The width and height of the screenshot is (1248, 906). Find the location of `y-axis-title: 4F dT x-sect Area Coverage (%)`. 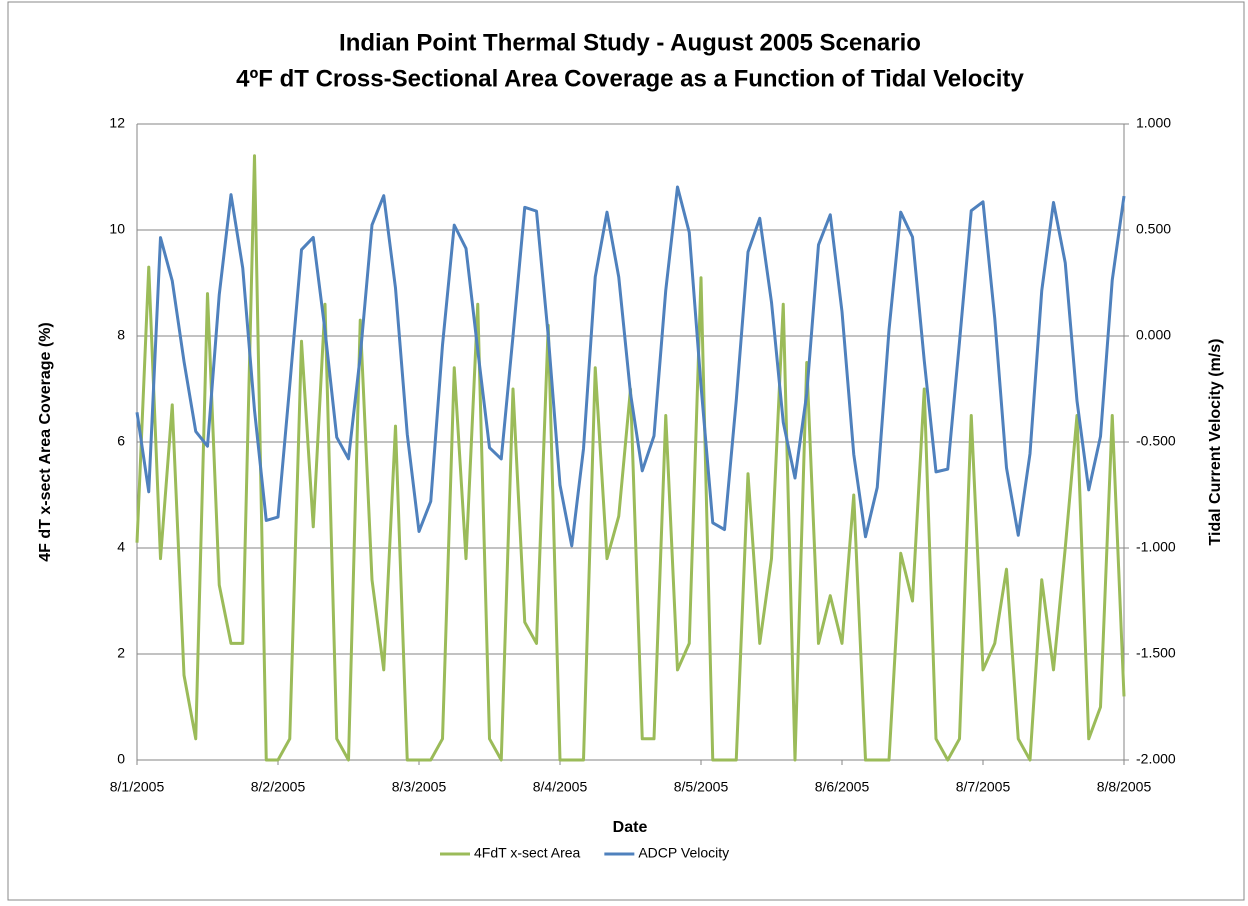

y-axis-title: 4F dT x-sect Area Coverage (%) is located at coordinates (45, 441).